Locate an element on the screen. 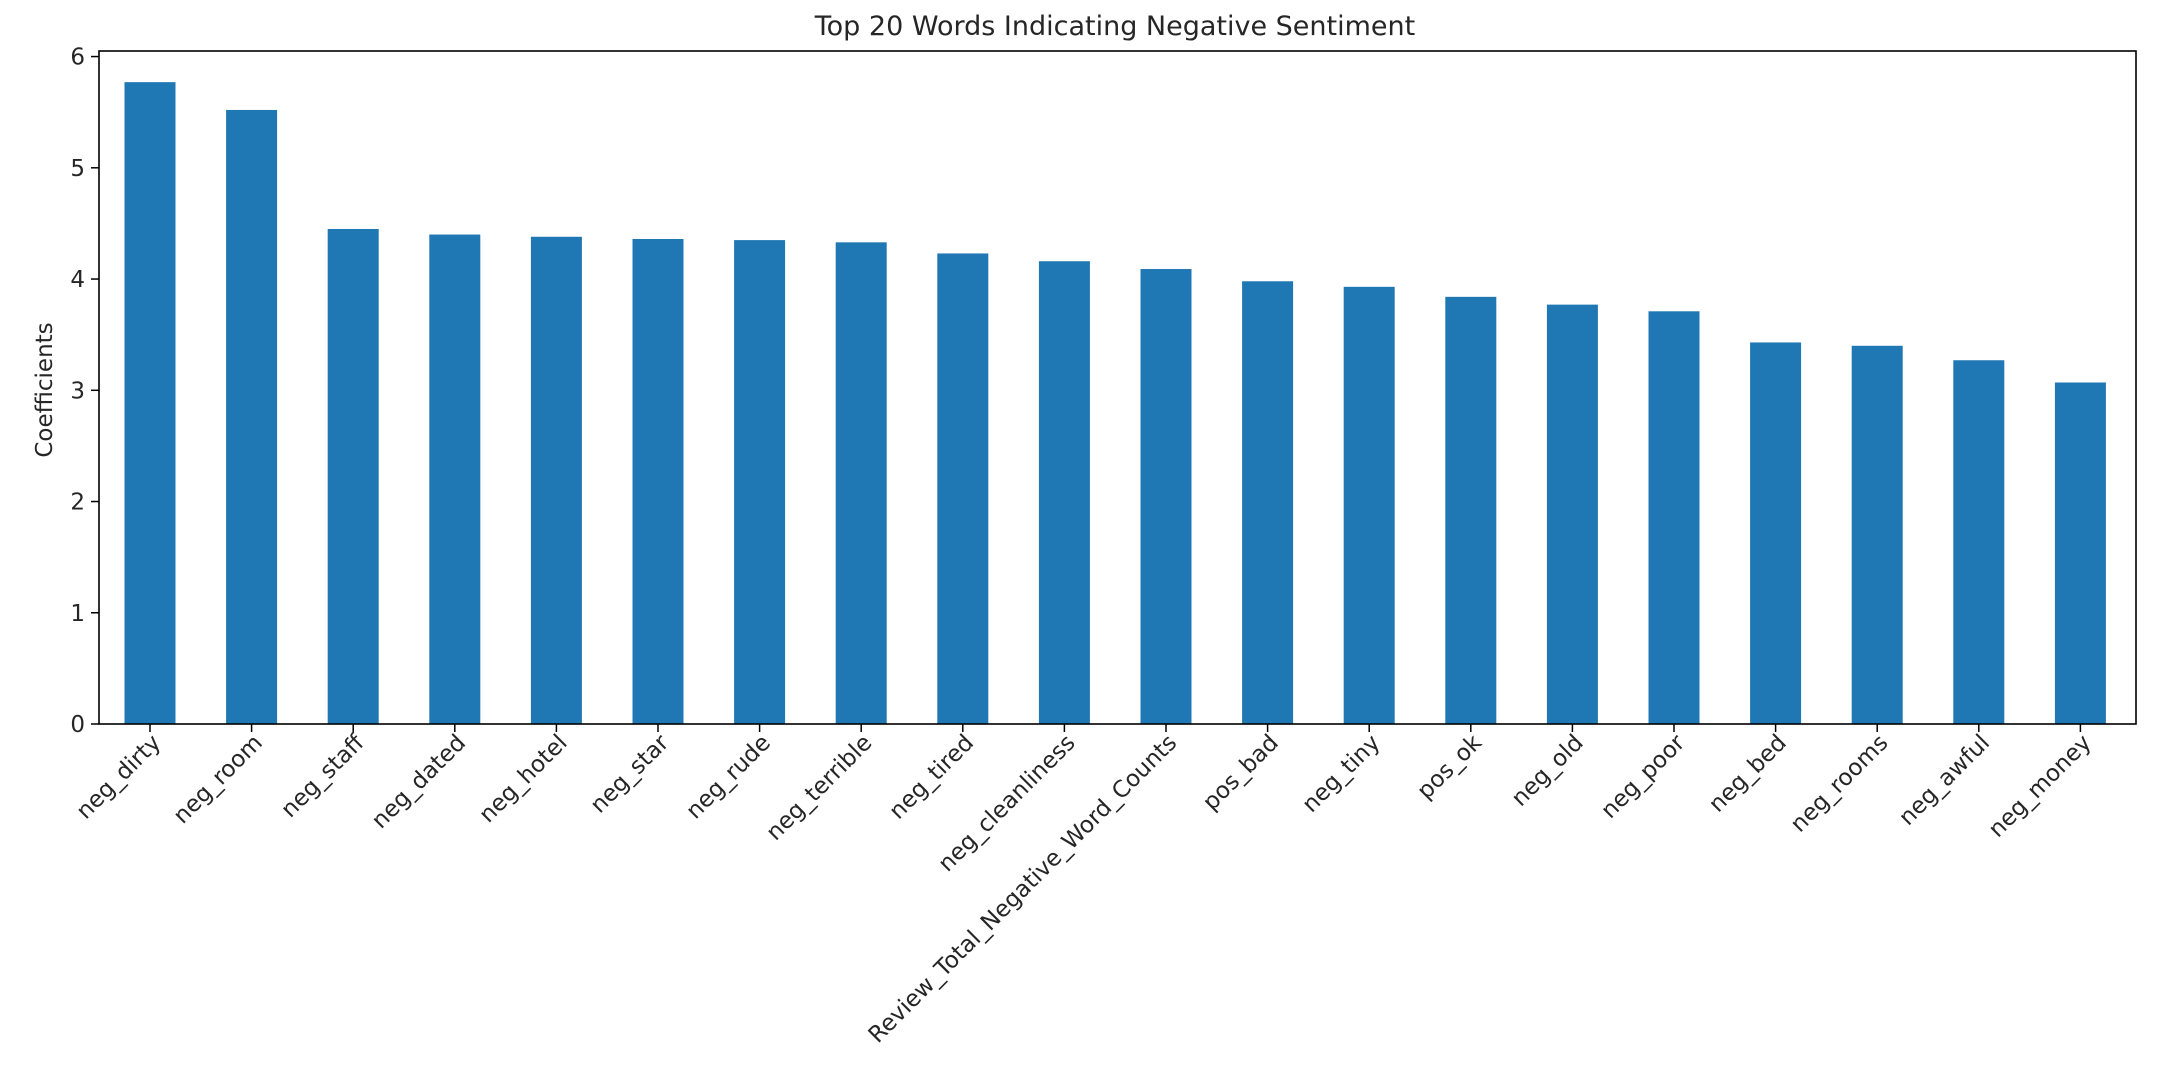 The height and width of the screenshot is (1090, 2157). x-tick-label: neg_awful is located at coordinates (1944, 780).